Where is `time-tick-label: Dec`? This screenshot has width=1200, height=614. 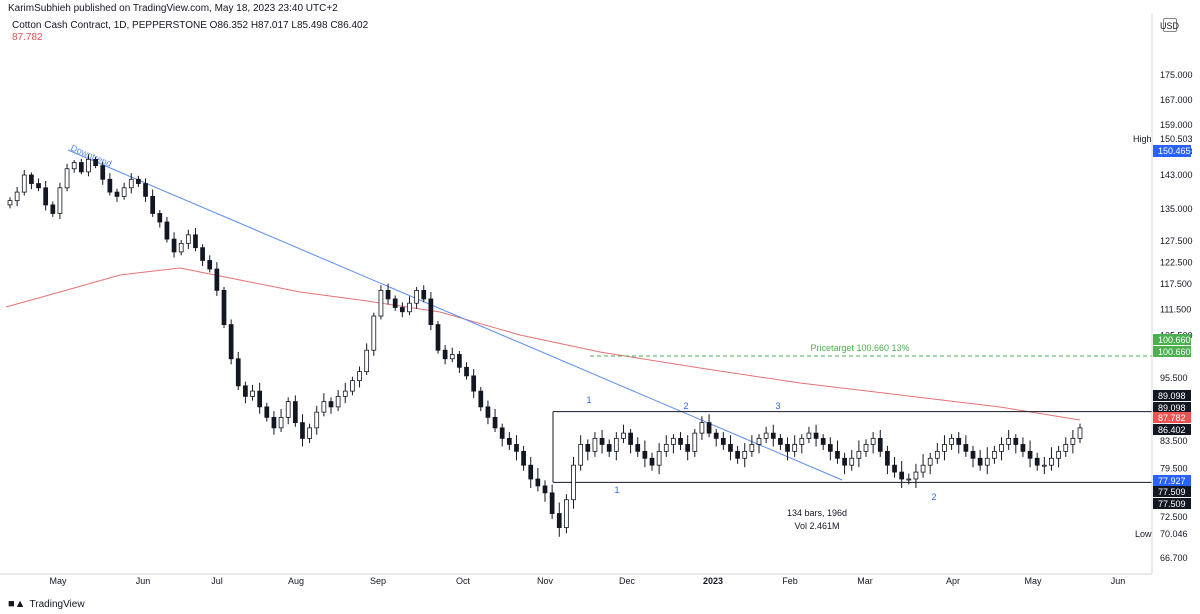 time-tick-label: Dec is located at coordinates (627, 581).